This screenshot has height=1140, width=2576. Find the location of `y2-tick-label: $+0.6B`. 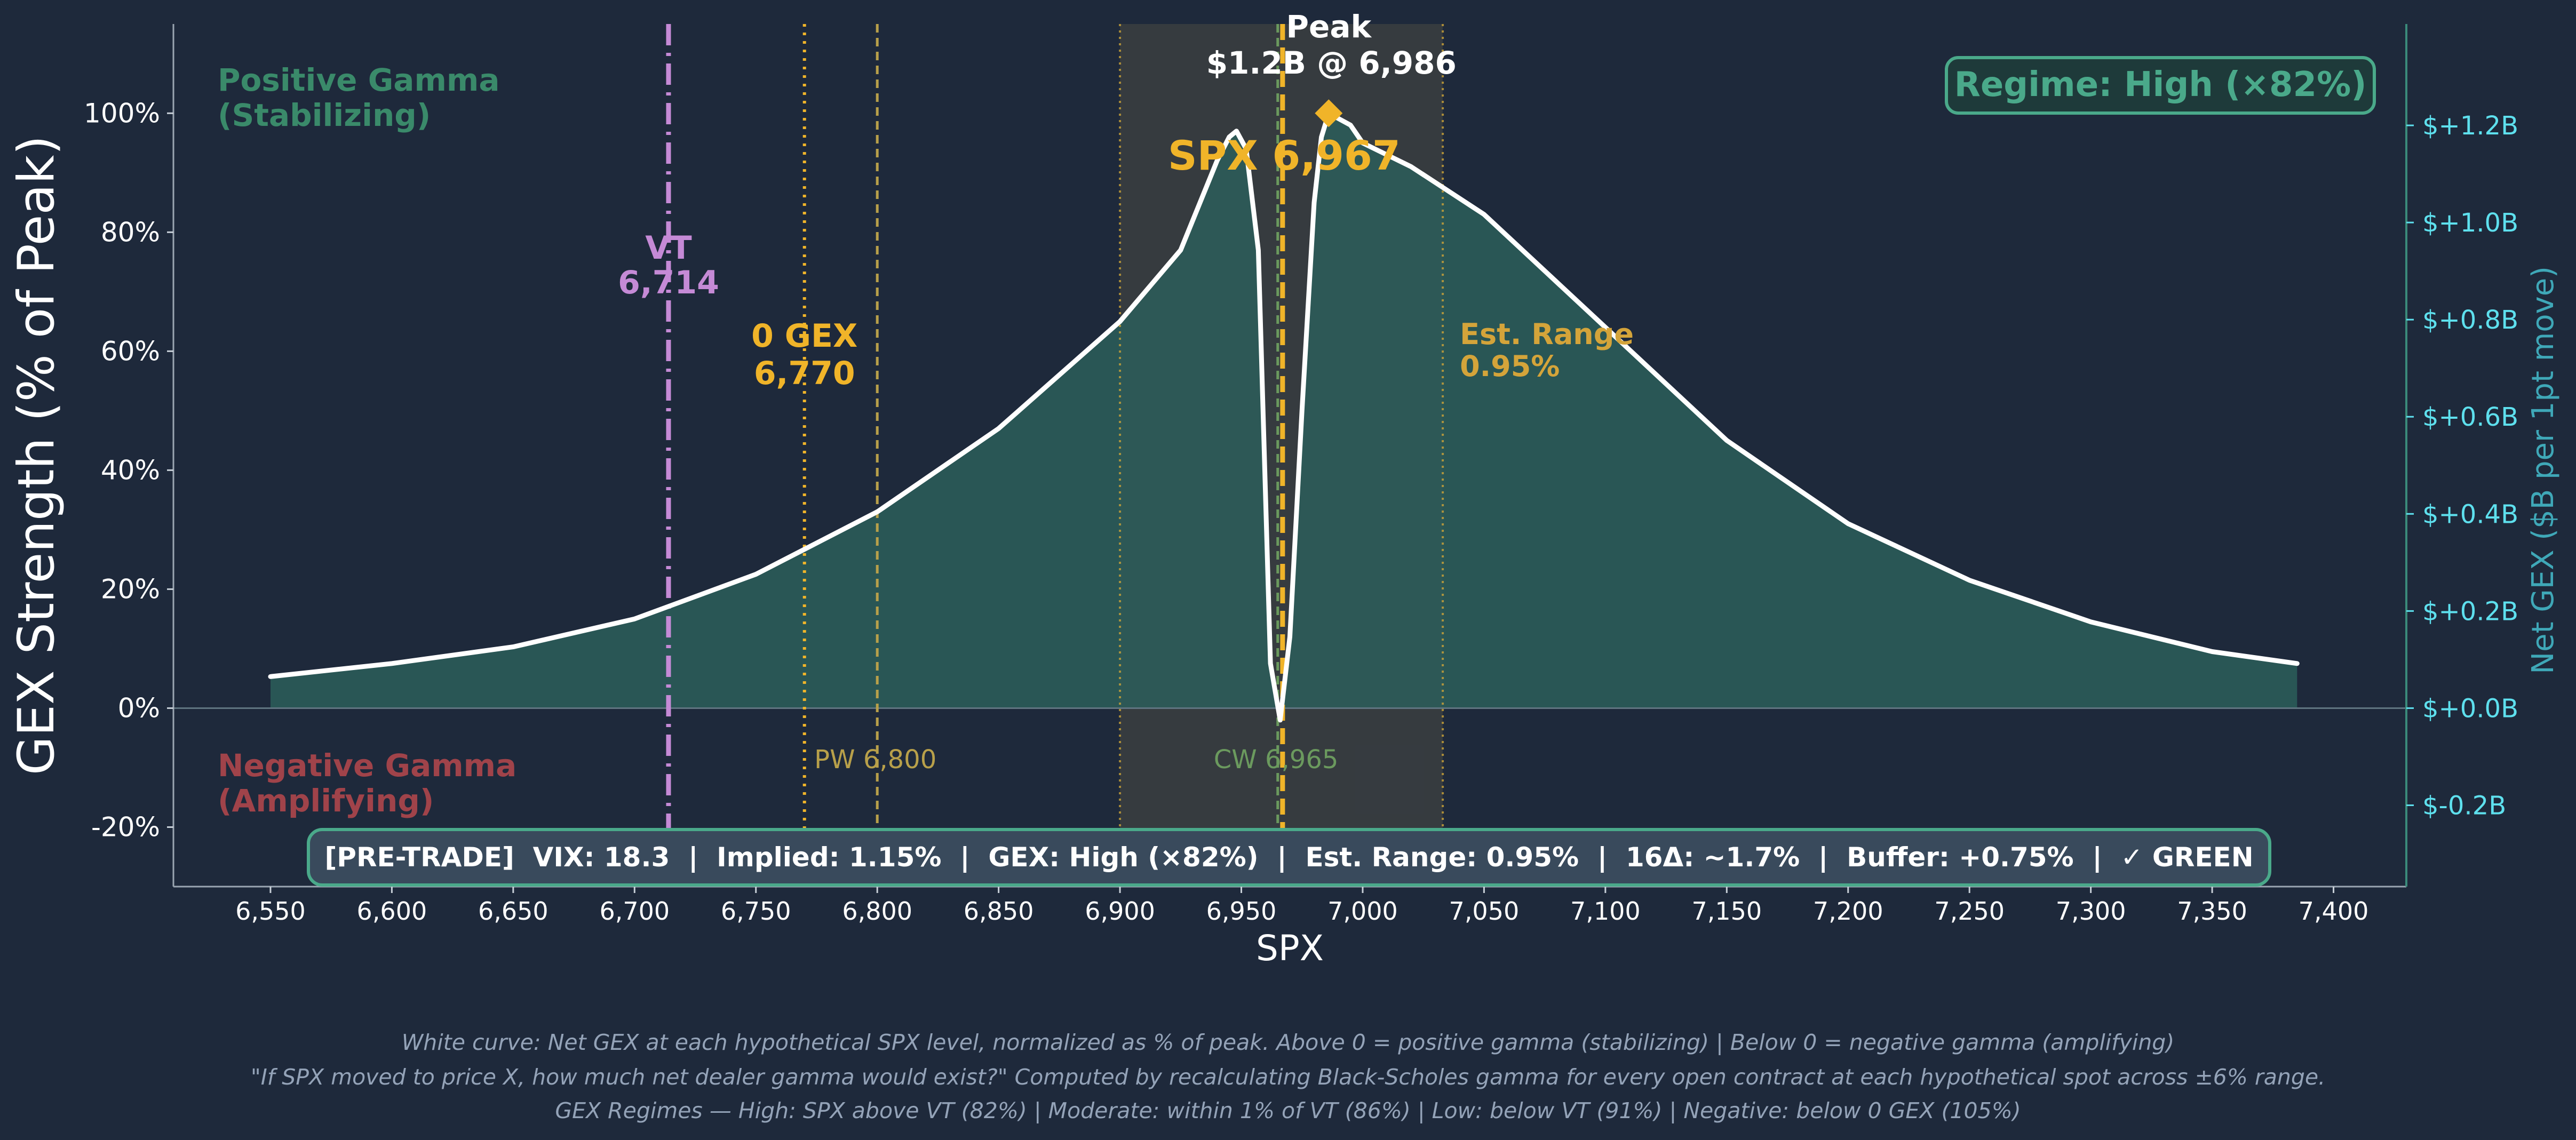

y2-tick-label: $+0.6B is located at coordinates (2470, 417).